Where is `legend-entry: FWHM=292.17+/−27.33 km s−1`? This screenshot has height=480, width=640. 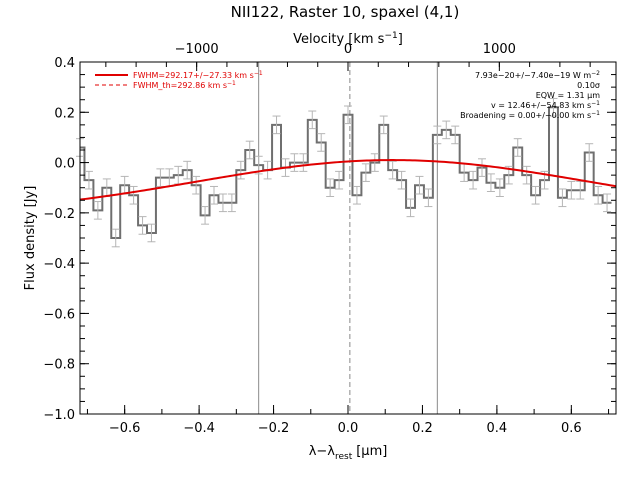
legend-entry: FWHM=292.17+/−27.33 km s−1 is located at coordinates (198, 75).